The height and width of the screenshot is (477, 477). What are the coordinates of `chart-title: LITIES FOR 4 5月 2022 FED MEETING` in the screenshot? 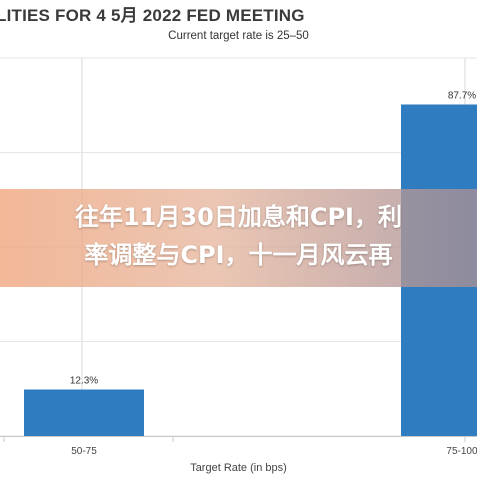 It's located at (152, 15).